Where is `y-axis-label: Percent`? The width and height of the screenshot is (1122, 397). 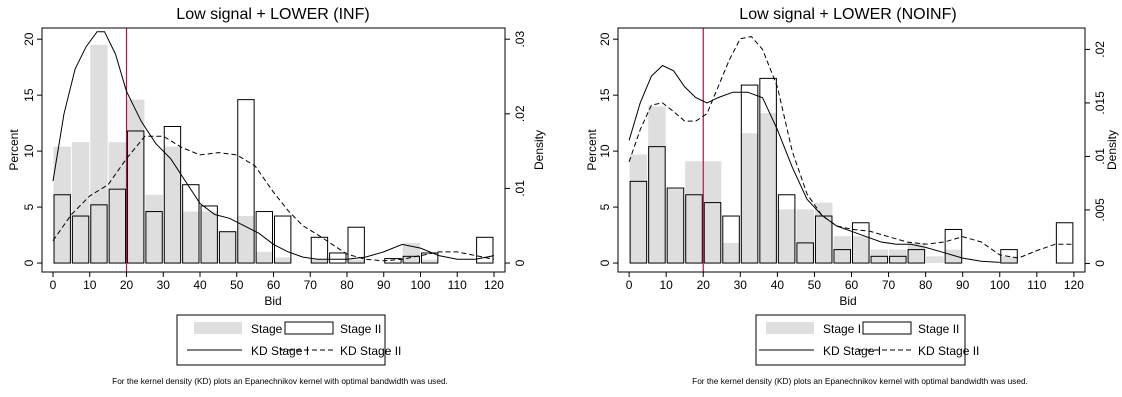 y-axis-label: Percent is located at coordinates (14, 150).